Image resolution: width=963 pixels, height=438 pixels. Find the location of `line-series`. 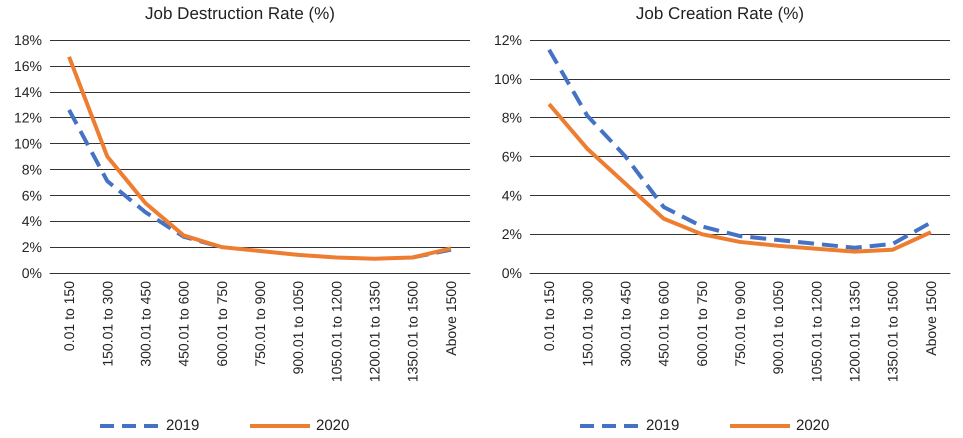

line-series is located at coordinates (740, 178).